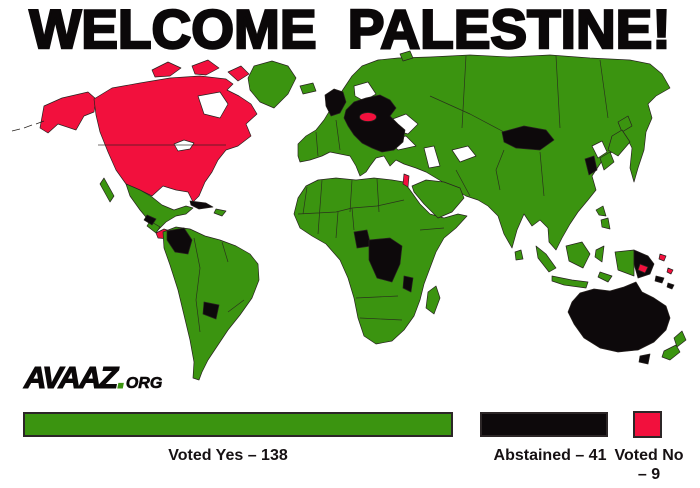  I want to click on region-malawi, so click(408, 284).